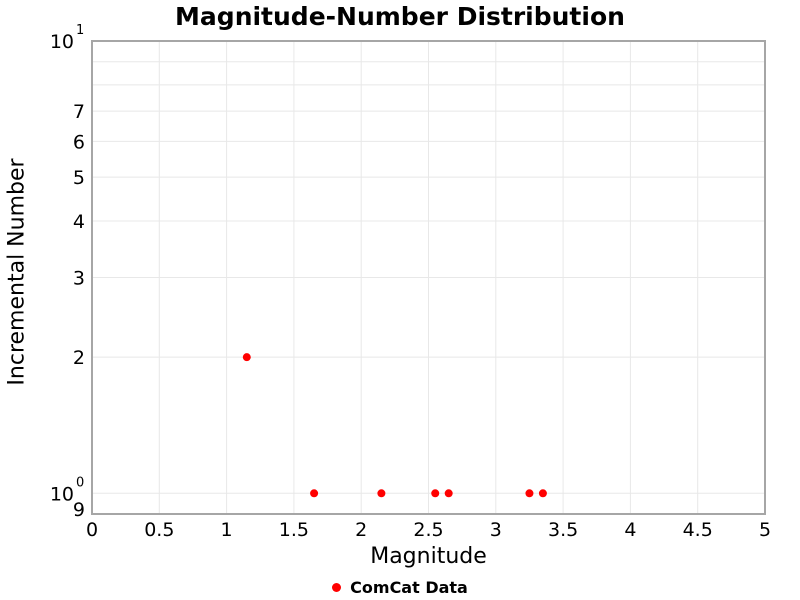  I want to click on x-tick-label: 4, so click(630, 530).